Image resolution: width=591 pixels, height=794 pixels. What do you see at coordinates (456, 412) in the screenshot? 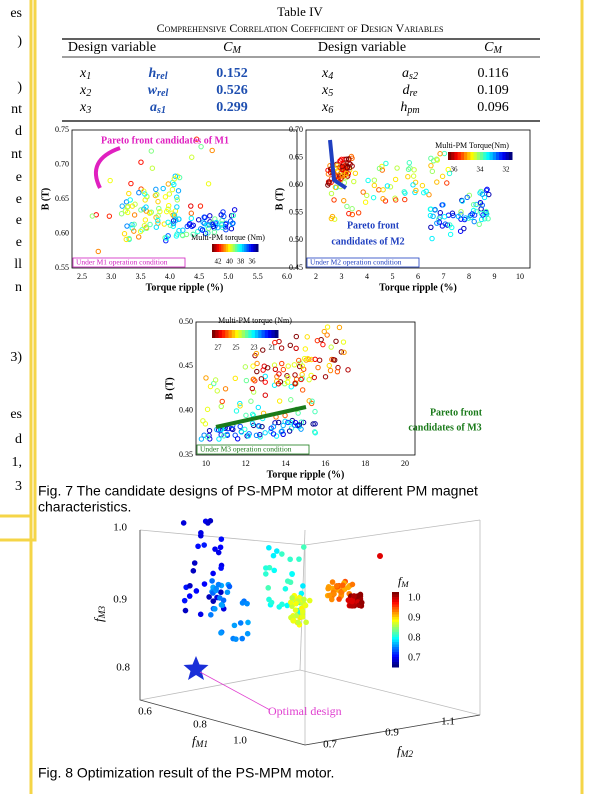
I see `pareto-label: Pareto front` at bounding box center [456, 412].